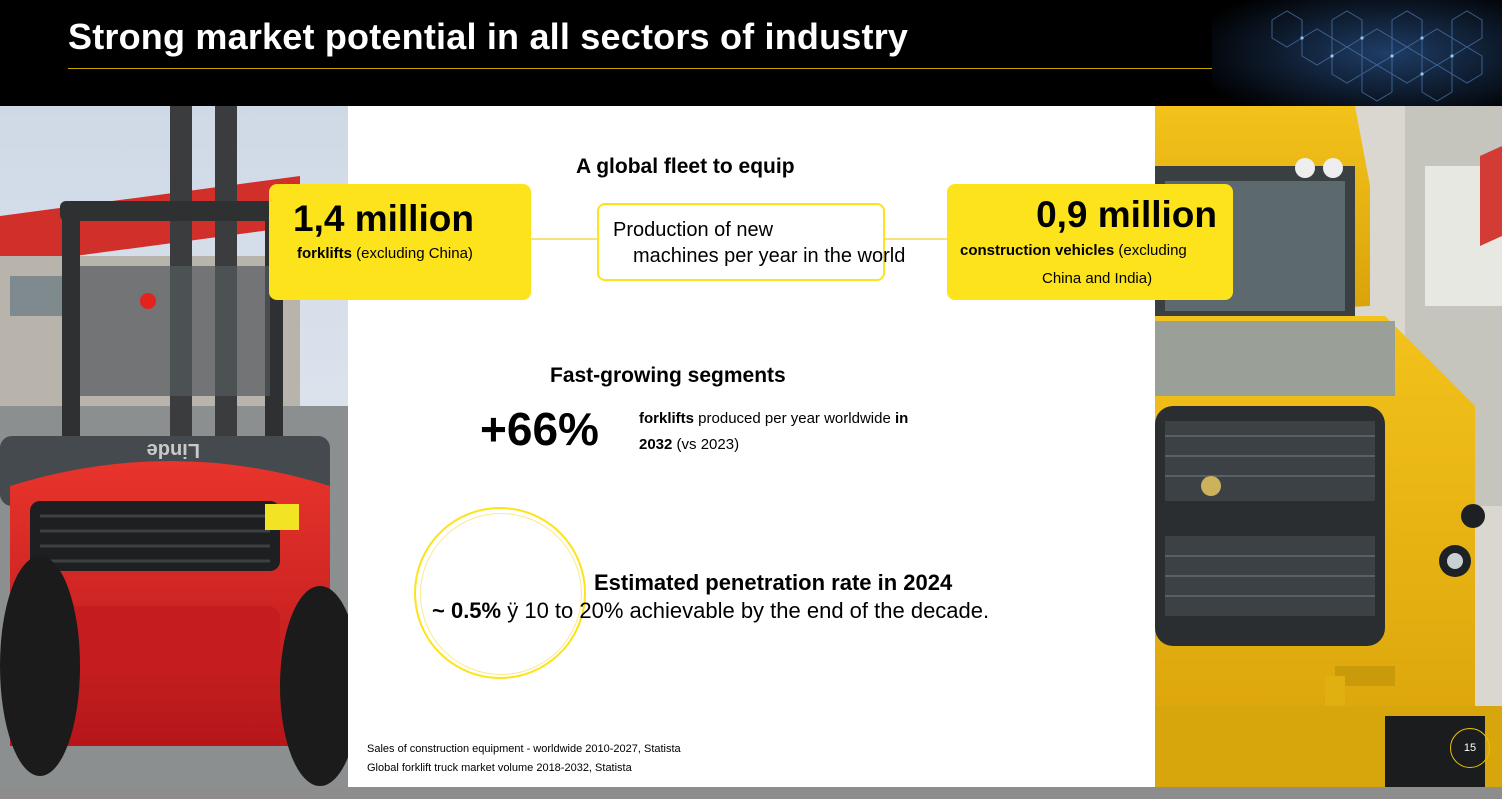  What do you see at coordinates (769, 256) in the screenshot?
I see `production-line-2: machines per year in the world` at bounding box center [769, 256].